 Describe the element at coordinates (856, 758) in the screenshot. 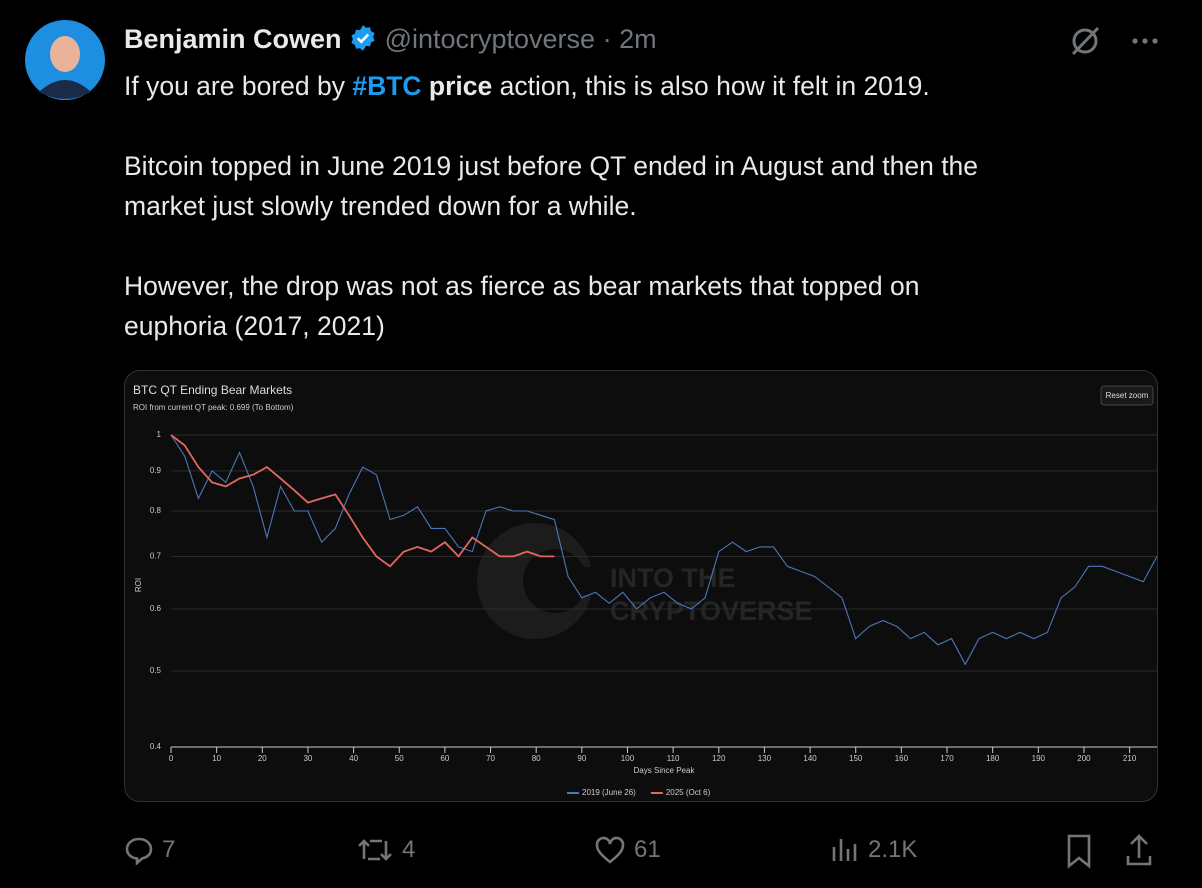

I see `x-tick-label: 150` at that location.